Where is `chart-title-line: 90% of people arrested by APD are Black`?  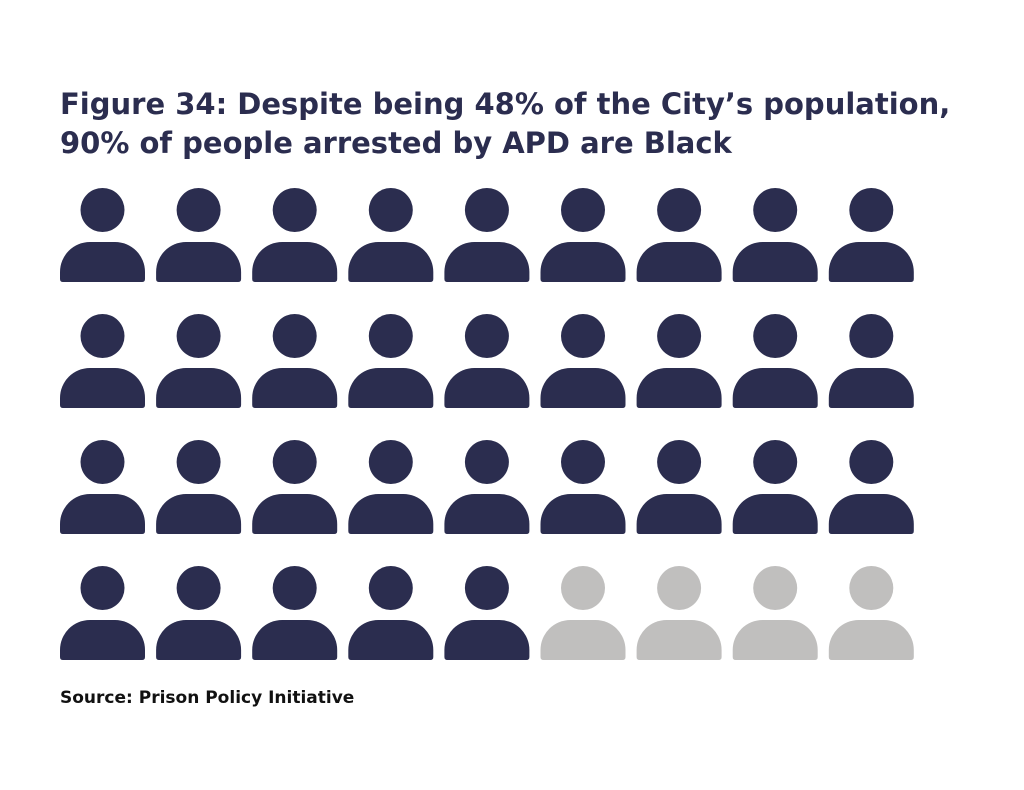
chart-title-line: 90% of people arrested by APD are Black is located at coordinates (396, 143).